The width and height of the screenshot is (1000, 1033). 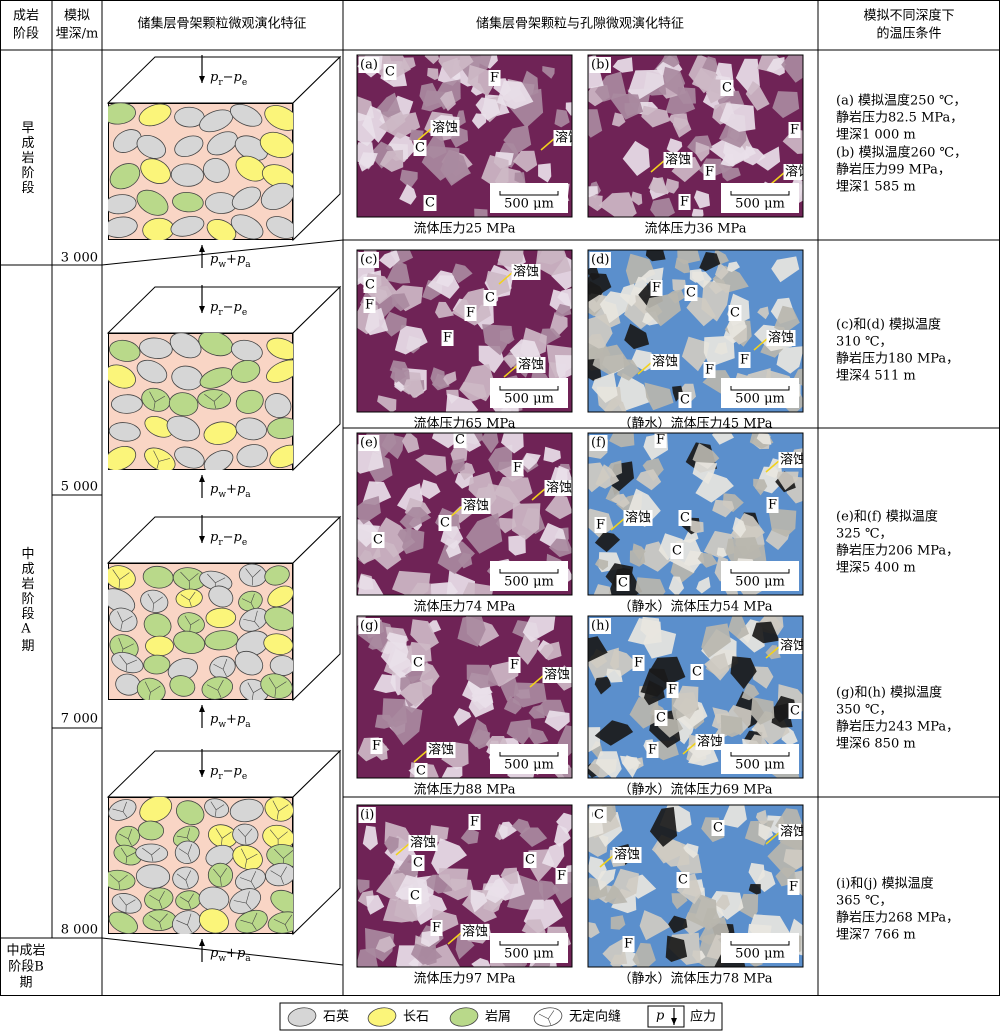 What do you see at coordinates (27, 600) in the screenshot?
I see `stage-label: 中成岩阶段A期` at bounding box center [27, 600].